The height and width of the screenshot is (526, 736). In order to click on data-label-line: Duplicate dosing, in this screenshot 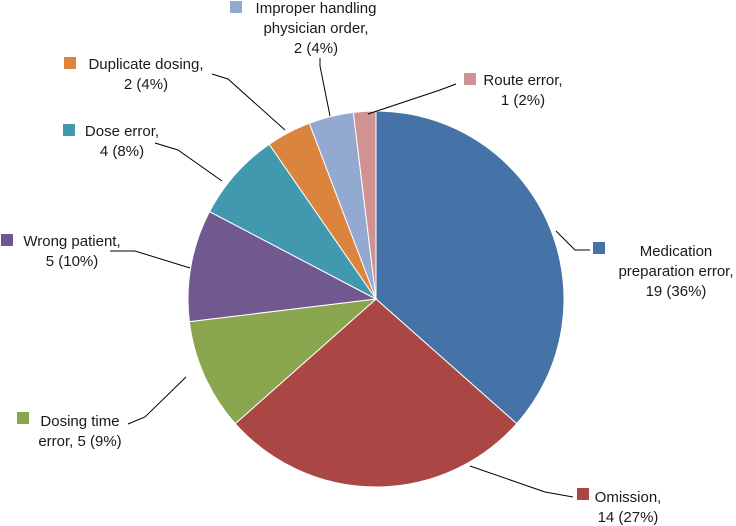, I will do `click(145, 64)`.